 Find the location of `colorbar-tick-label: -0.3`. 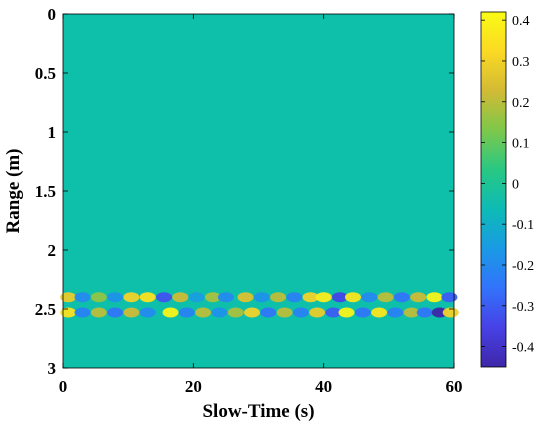

colorbar-tick-label: -0.3 is located at coordinates (523, 307).